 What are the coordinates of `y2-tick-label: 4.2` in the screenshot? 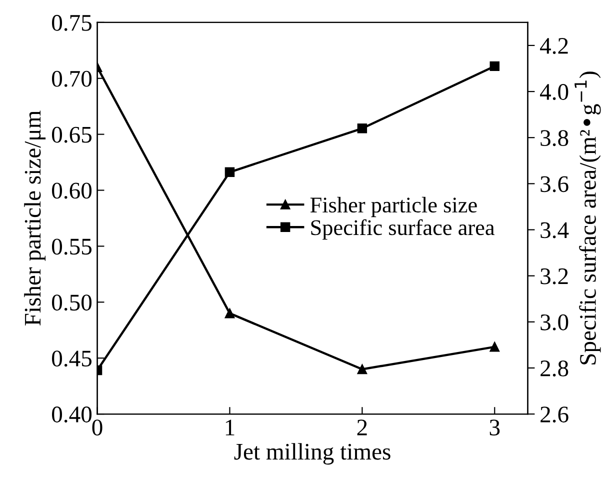 It's located at (554, 46).